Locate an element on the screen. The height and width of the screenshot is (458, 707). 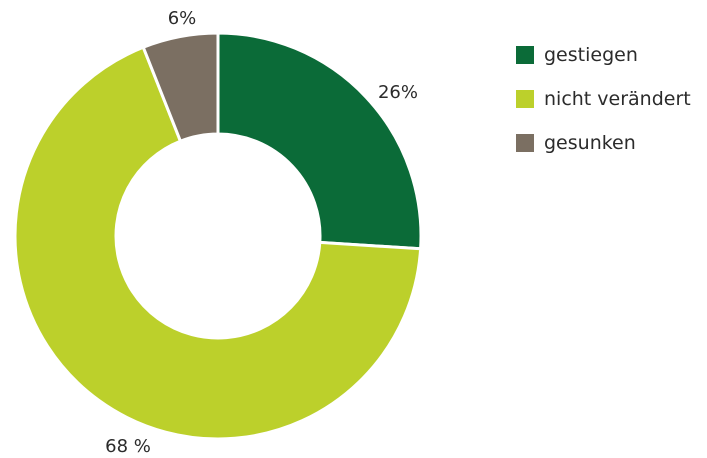
data-label-gesunken: 6% is located at coordinates (182, 18).